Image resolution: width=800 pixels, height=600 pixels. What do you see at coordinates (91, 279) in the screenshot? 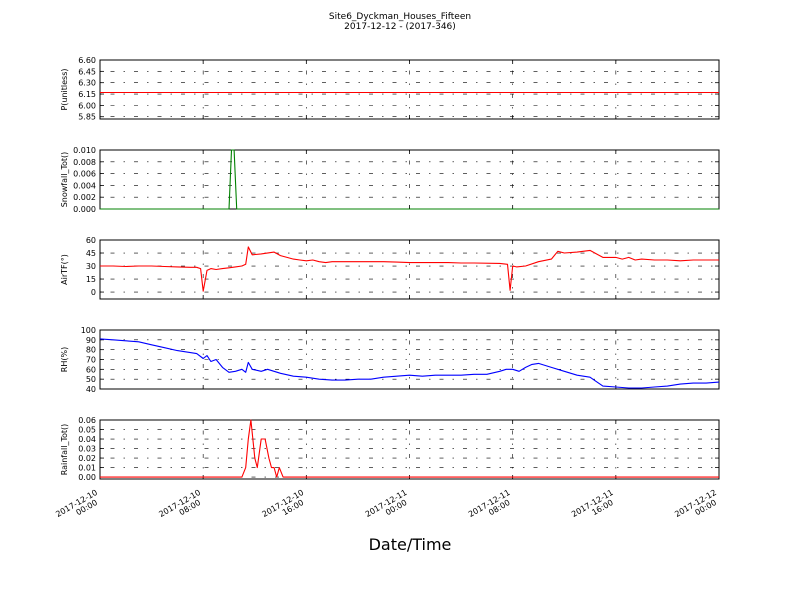
I see `y-tick-label: 15` at bounding box center [91, 279].